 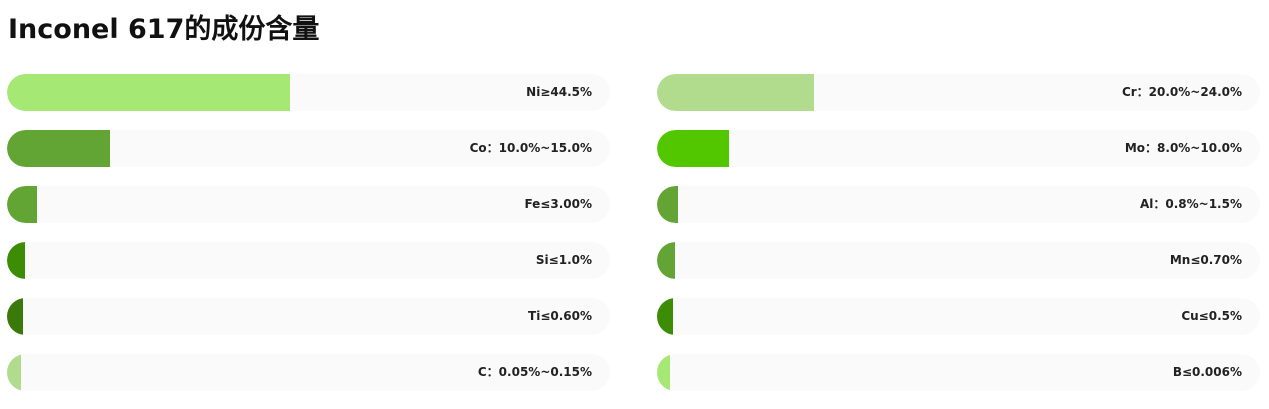 I want to click on bar-label: Ni≥44.5%, so click(x=559, y=92).